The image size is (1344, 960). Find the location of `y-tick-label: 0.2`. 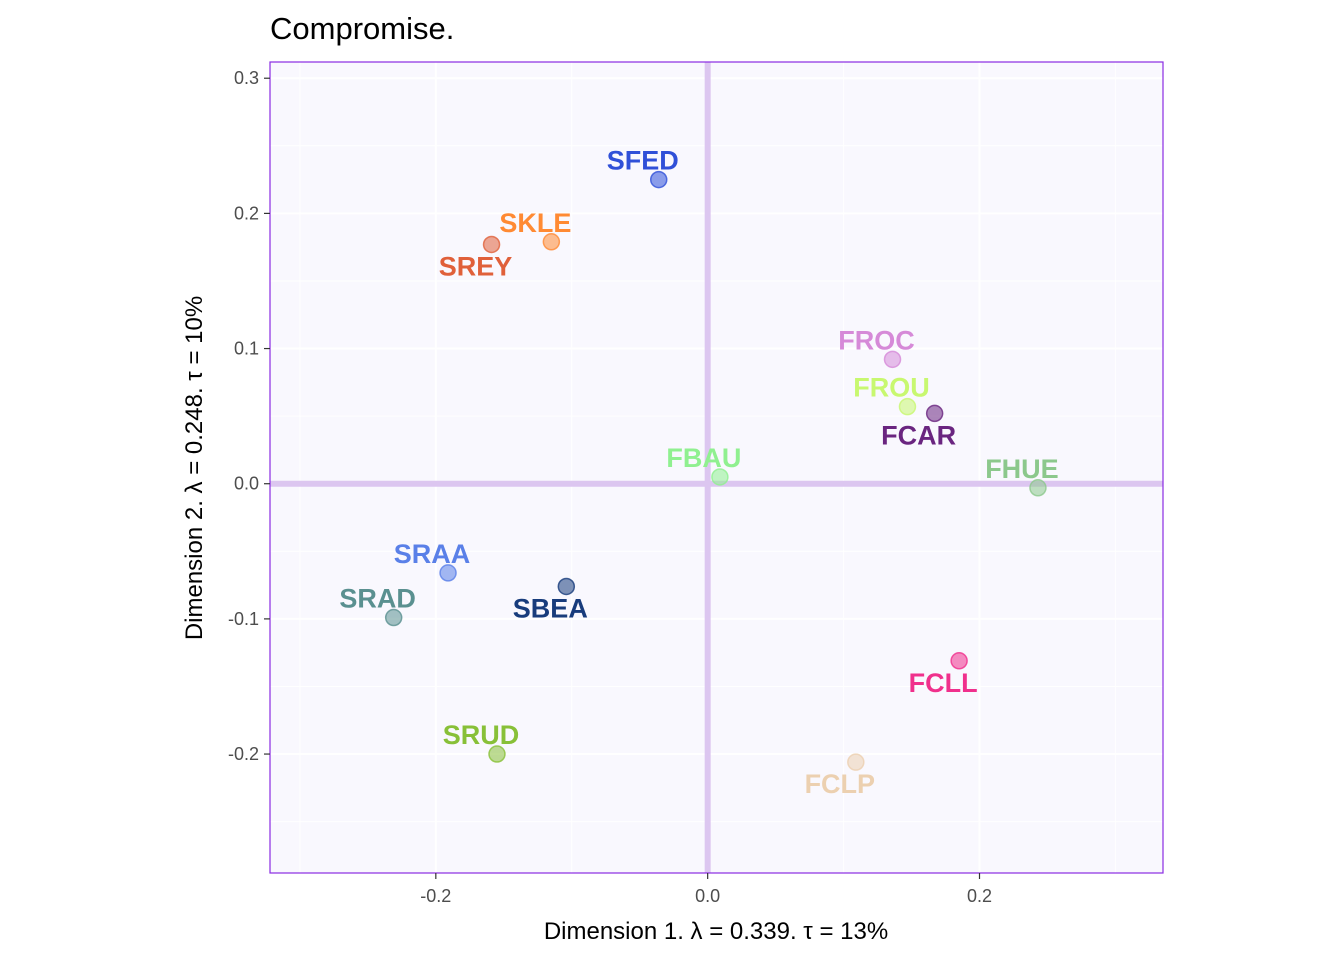

y-tick-label: 0.2 is located at coordinates (246, 213).